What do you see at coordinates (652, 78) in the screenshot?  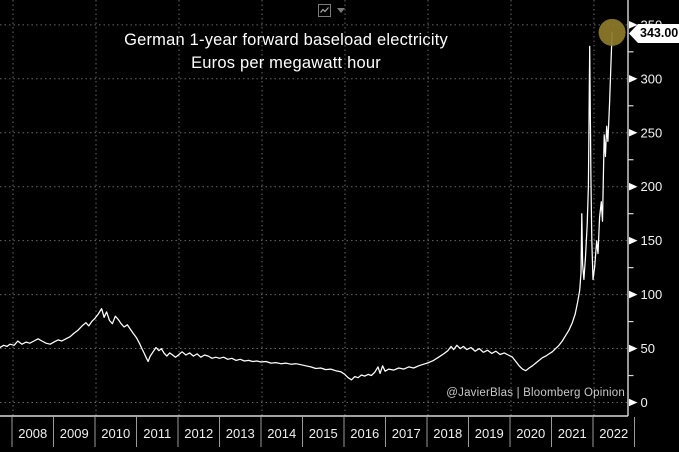 I see `y-axis-tick-label: 300` at bounding box center [652, 78].